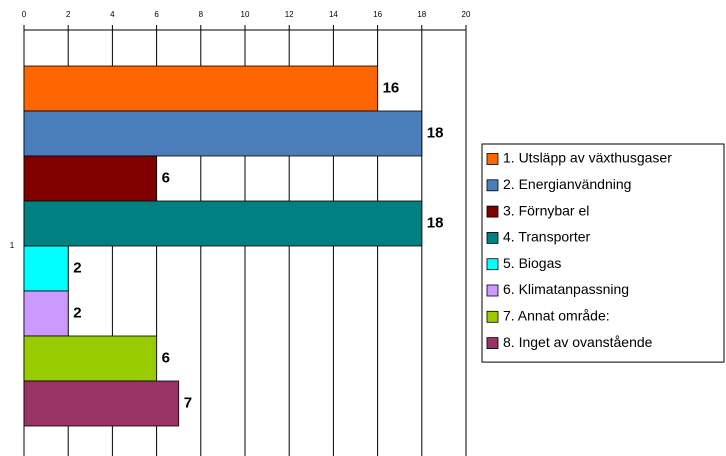 This screenshot has width=726, height=456. Describe the element at coordinates (188, 402) in the screenshot. I see `data-label: 7` at that location.